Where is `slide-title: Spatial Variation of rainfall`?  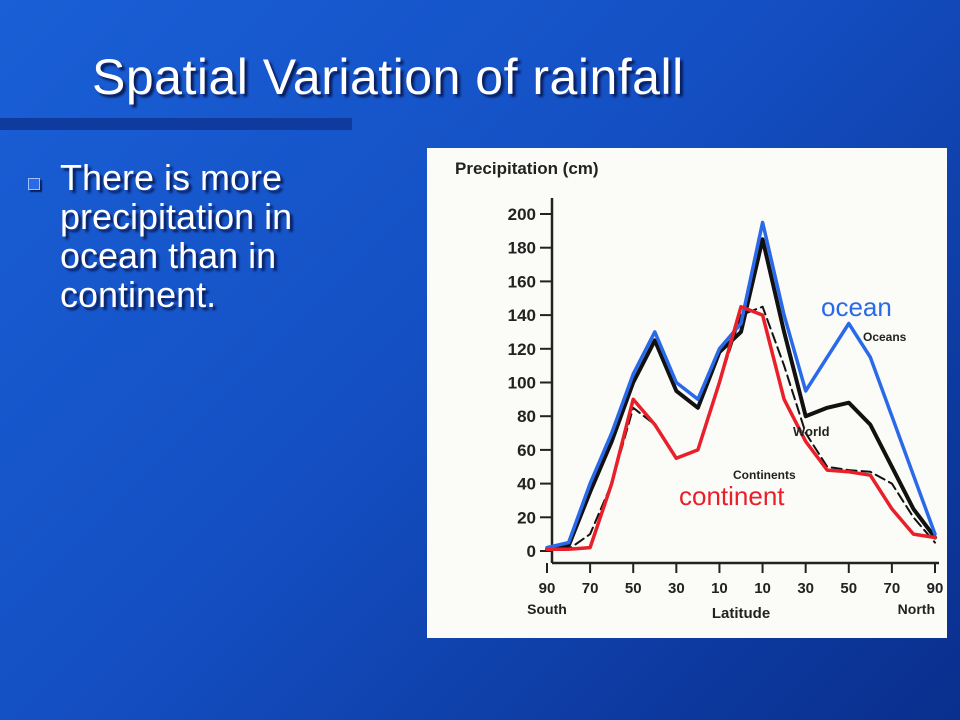 slide-title: Spatial Variation of rainfall is located at coordinates (388, 77).